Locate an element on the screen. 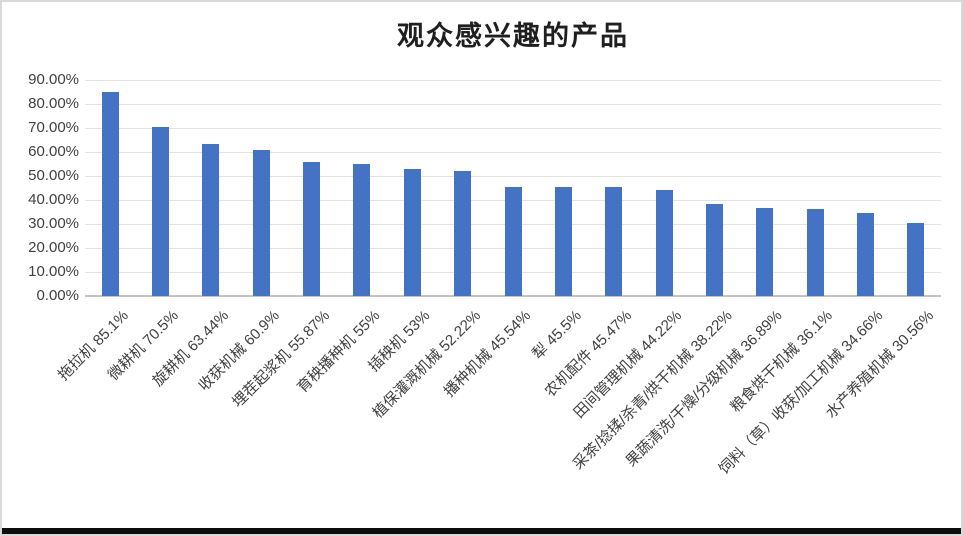 The image size is (963, 536). y-axis-label: 50.00% is located at coordinates (53, 175).